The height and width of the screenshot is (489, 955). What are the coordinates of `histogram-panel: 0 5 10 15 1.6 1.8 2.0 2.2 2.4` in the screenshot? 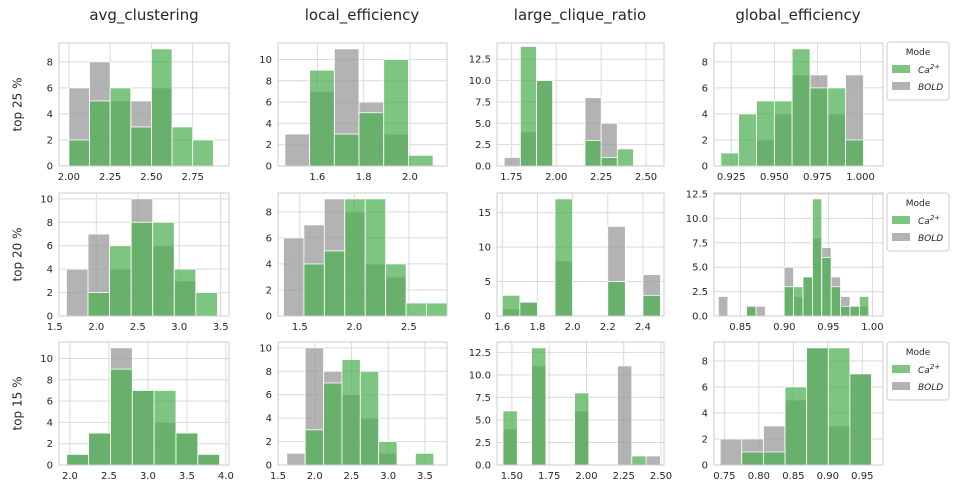 It's located at (571, 262).